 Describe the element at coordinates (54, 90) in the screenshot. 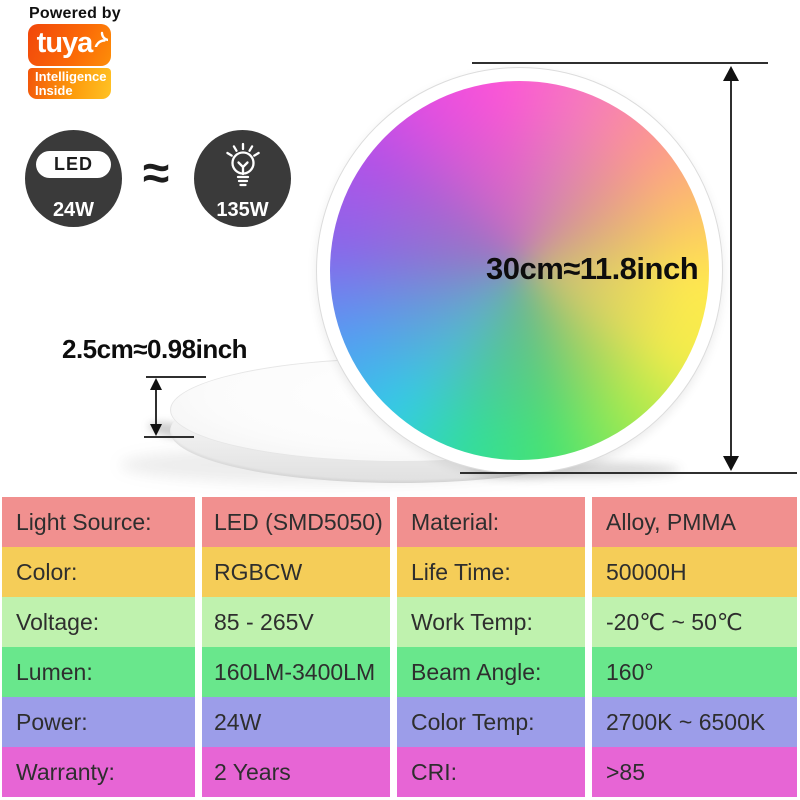

I see `intelligence-line2: Inside` at that location.